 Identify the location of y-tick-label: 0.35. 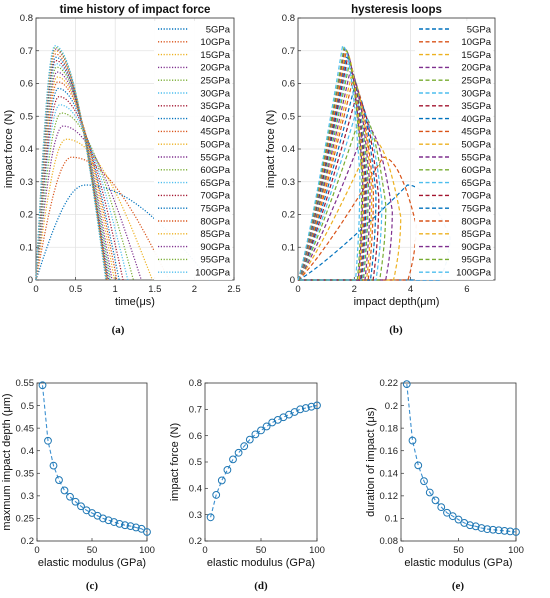
(25, 473).